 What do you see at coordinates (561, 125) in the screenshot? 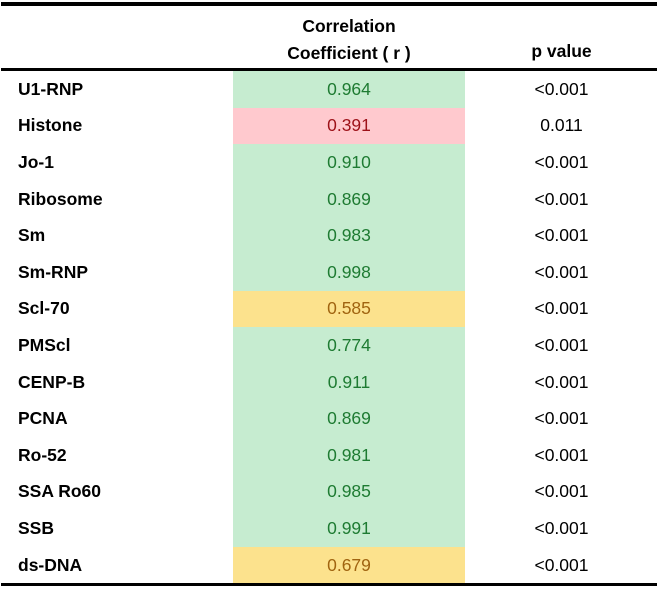
I see `p-value-cell: 0.011` at bounding box center [561, 125].